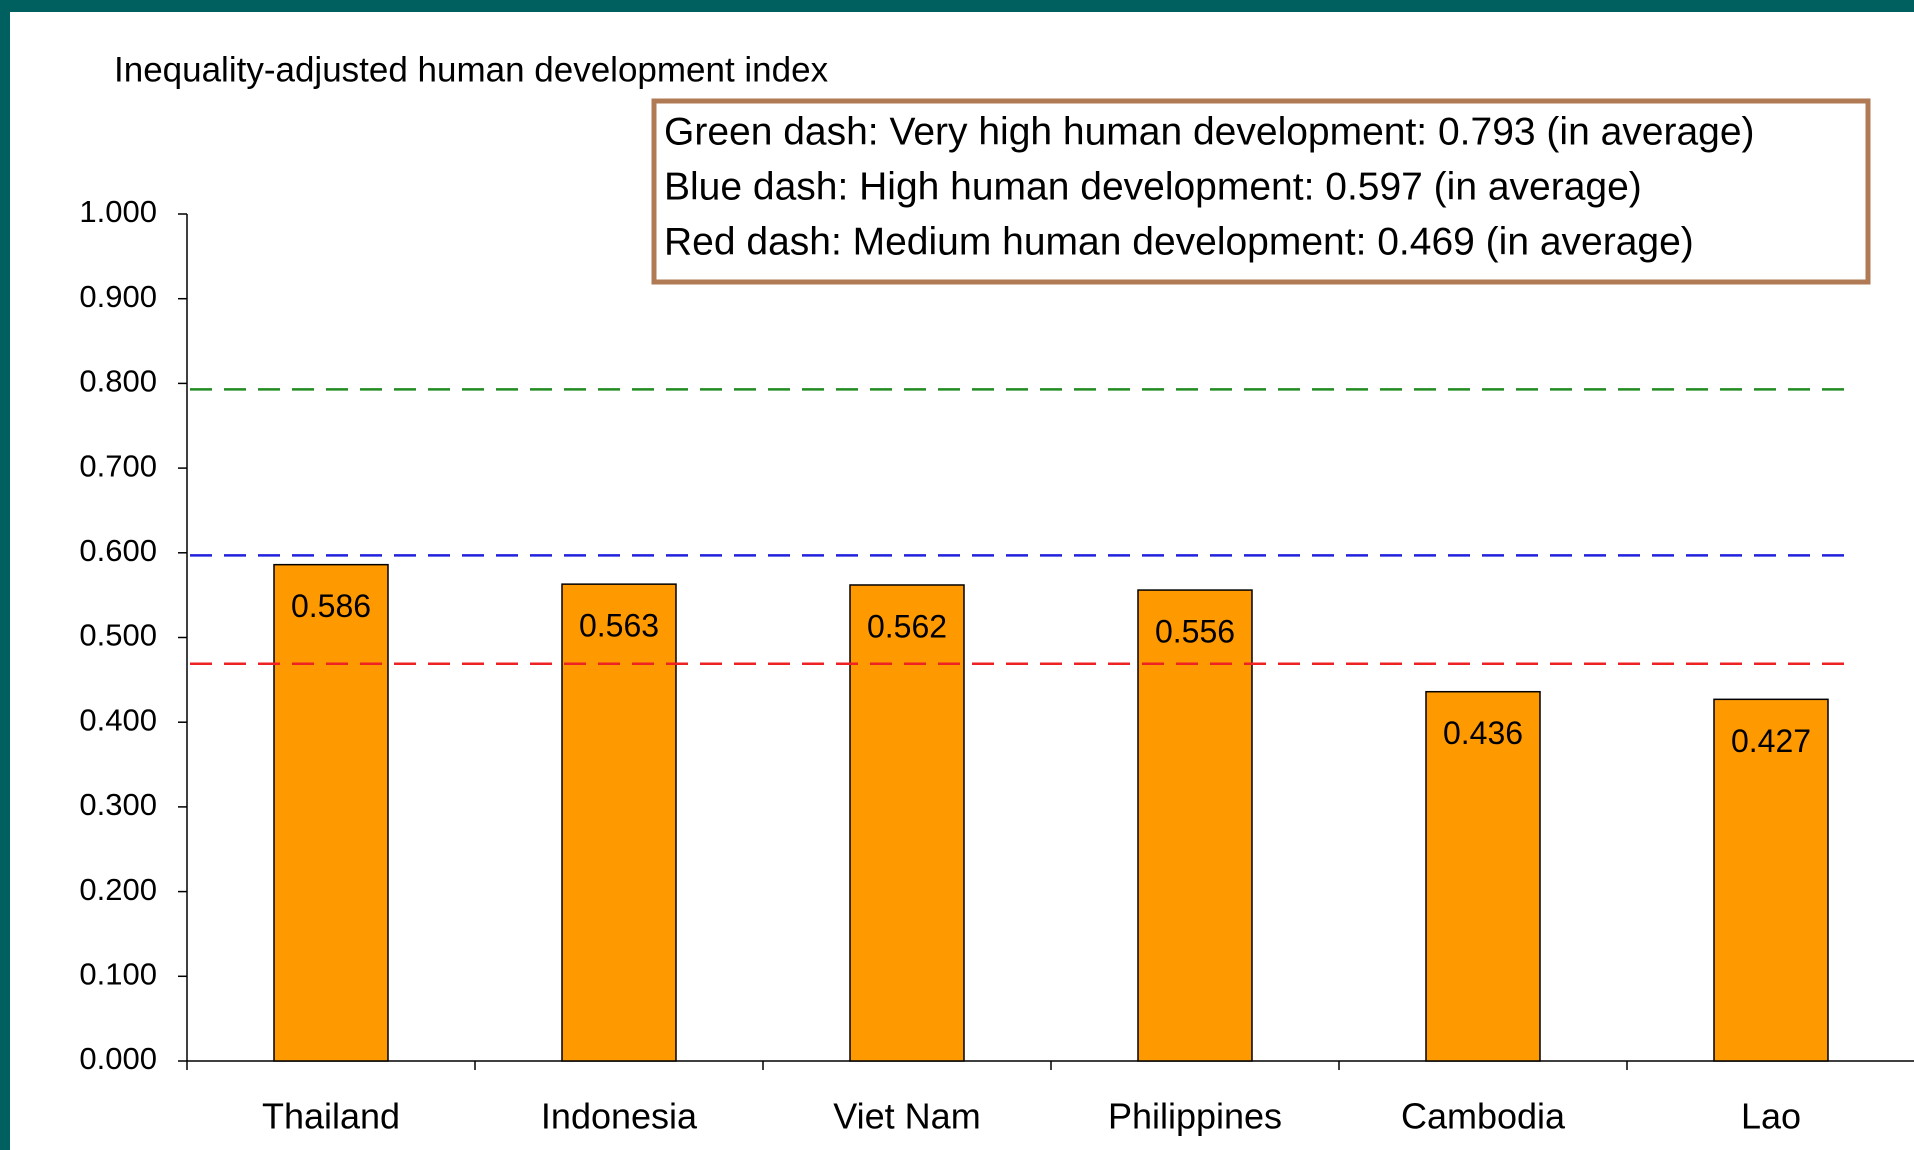 This screenshot has width=1914, height=1150. I want to click on data-label: 0.562, so click(907, 626).